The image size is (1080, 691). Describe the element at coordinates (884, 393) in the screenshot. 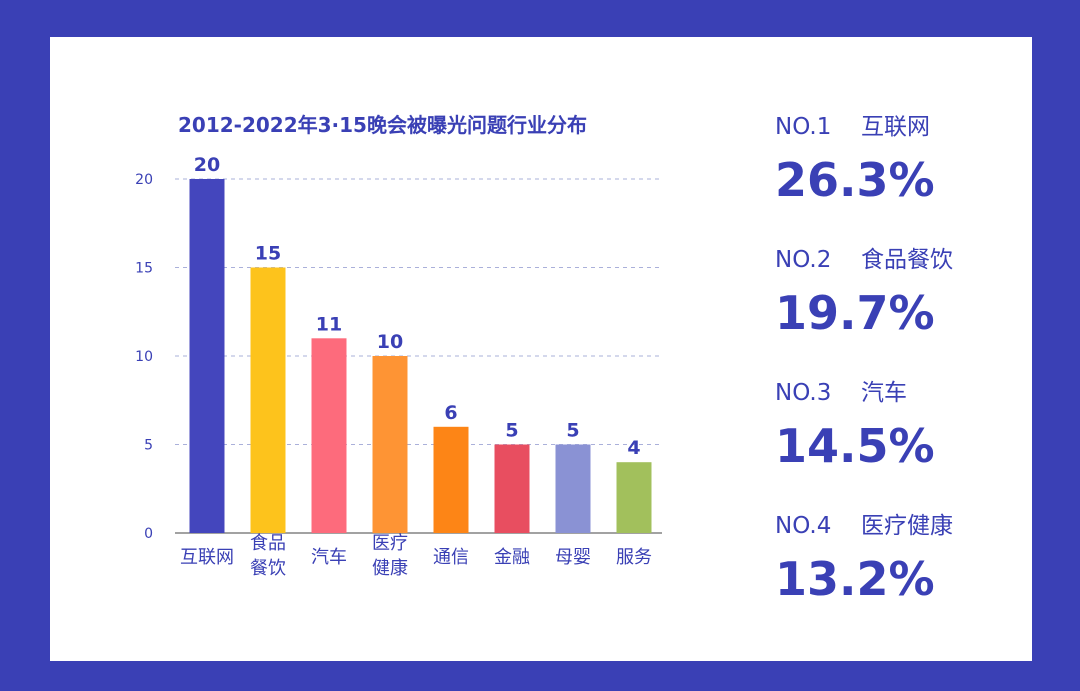

I see `ranking-industry: 汽车` at that location.